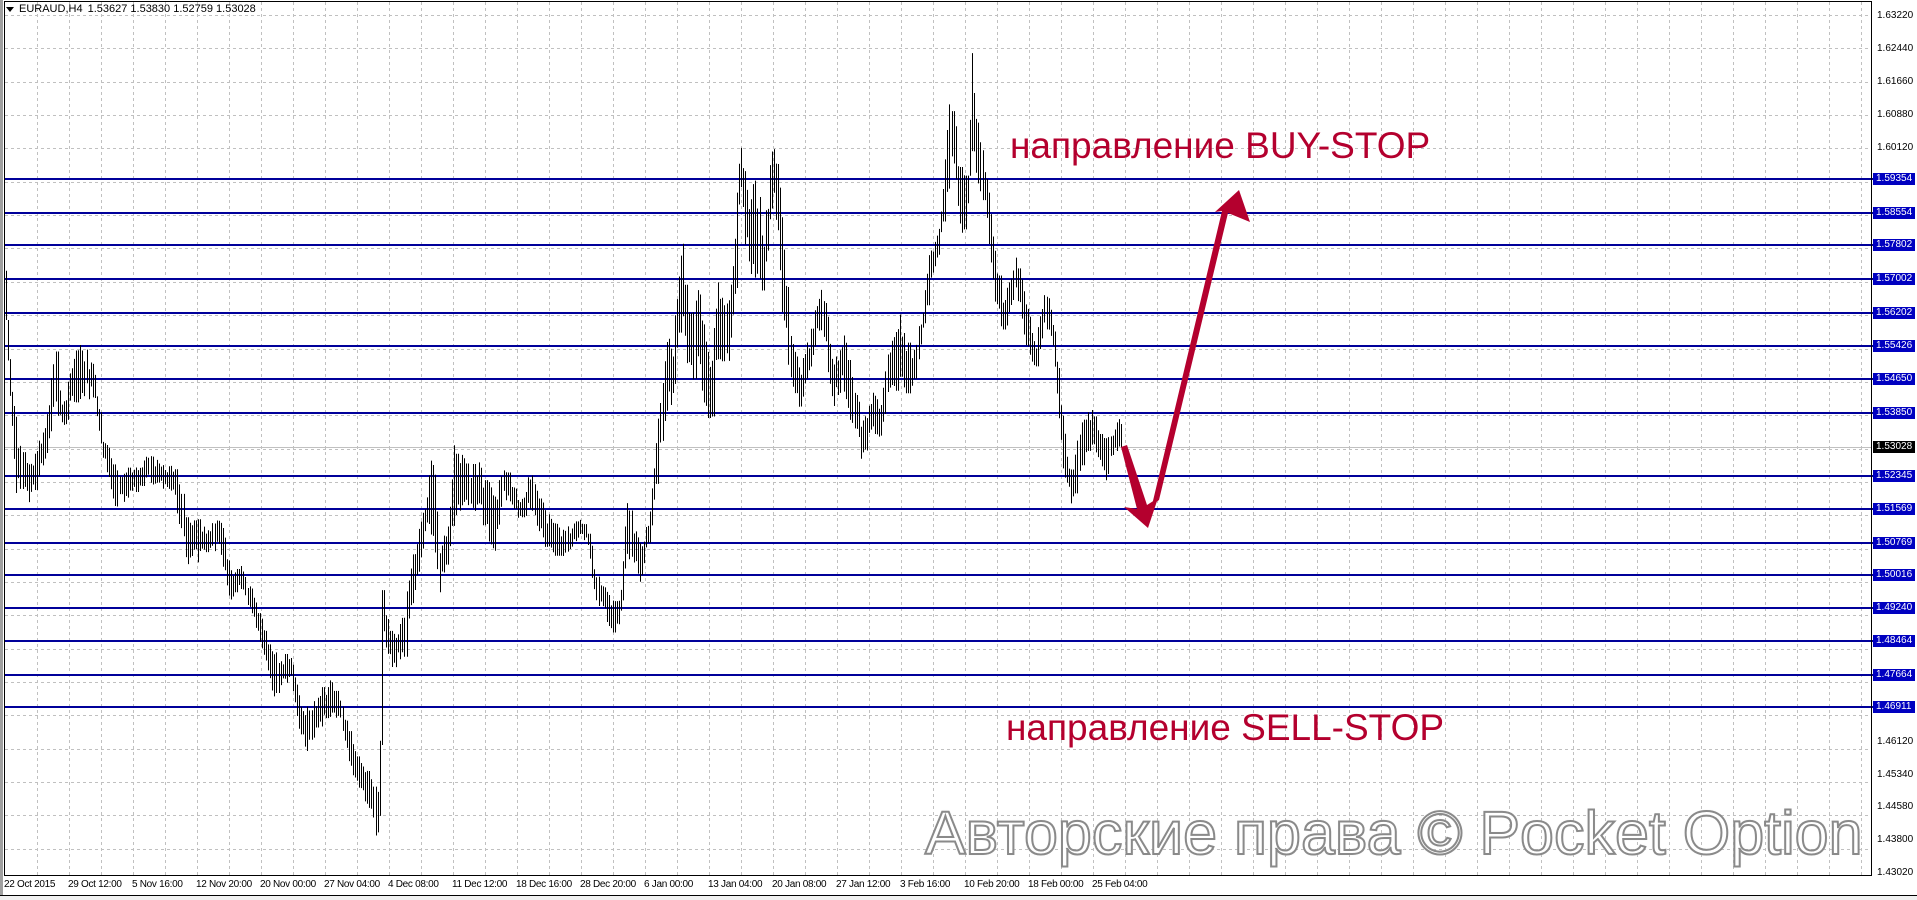  What do you see at coordinates (1894, 707) in the screenshot?
I see `price-level-label: 1.46911` at bounding box center [1894, 707].